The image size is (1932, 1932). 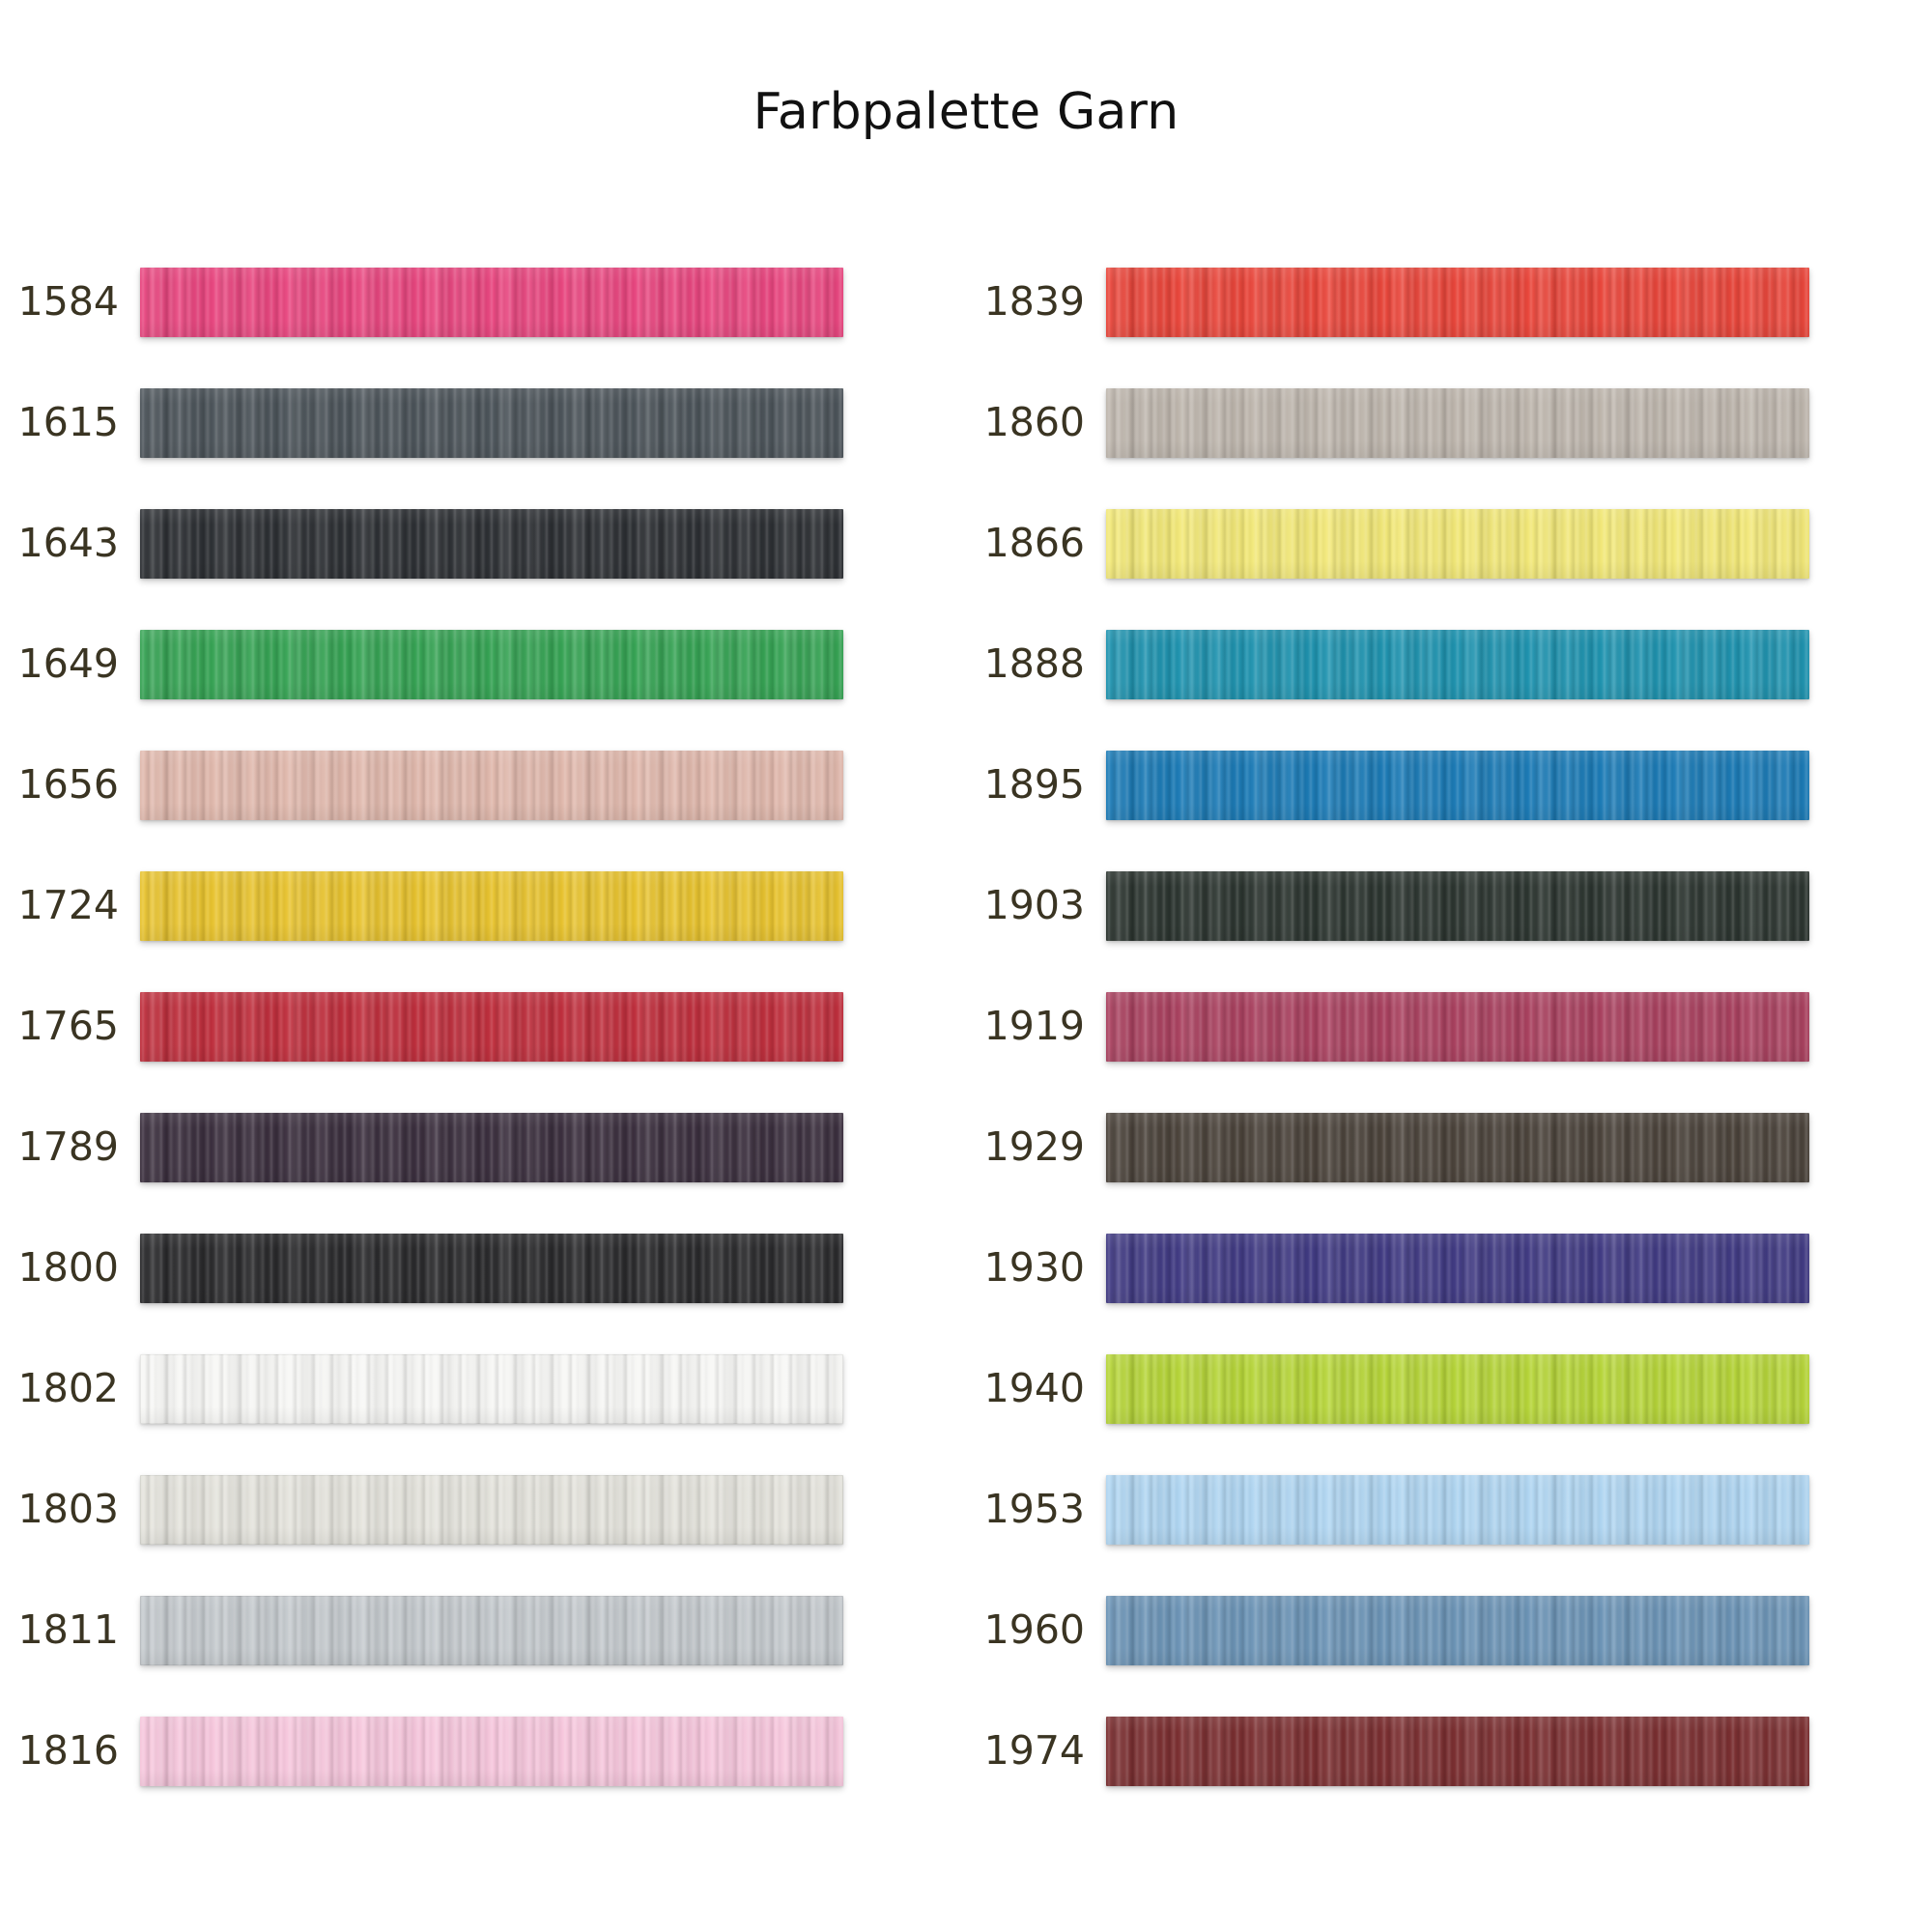 What do you see at coordinates (1034, 784) in the screenshot?
I see `swatch-code-label: 1895` at bounding box center [1034, 784].